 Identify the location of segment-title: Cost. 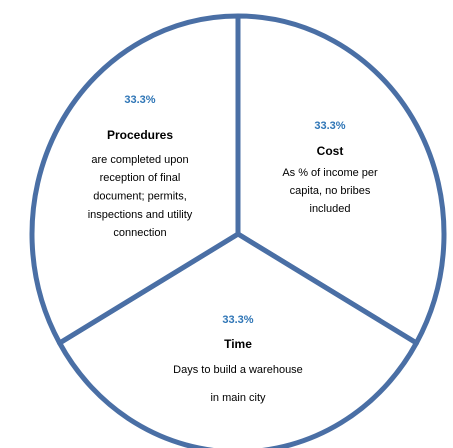
(330, 151).